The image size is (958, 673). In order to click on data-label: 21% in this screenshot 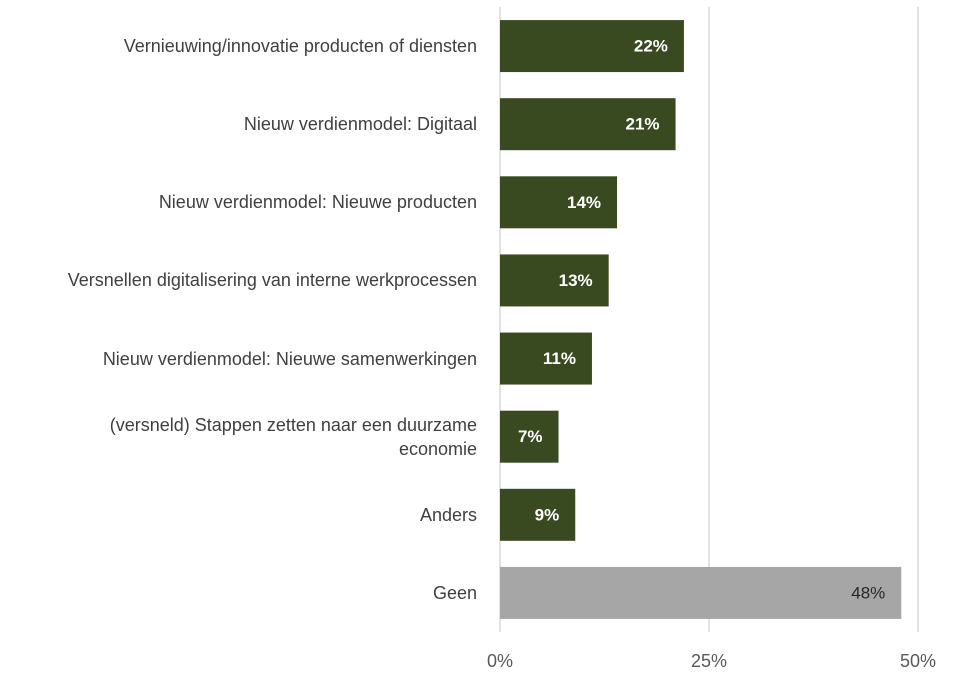, I will do `click(643, 124)`.